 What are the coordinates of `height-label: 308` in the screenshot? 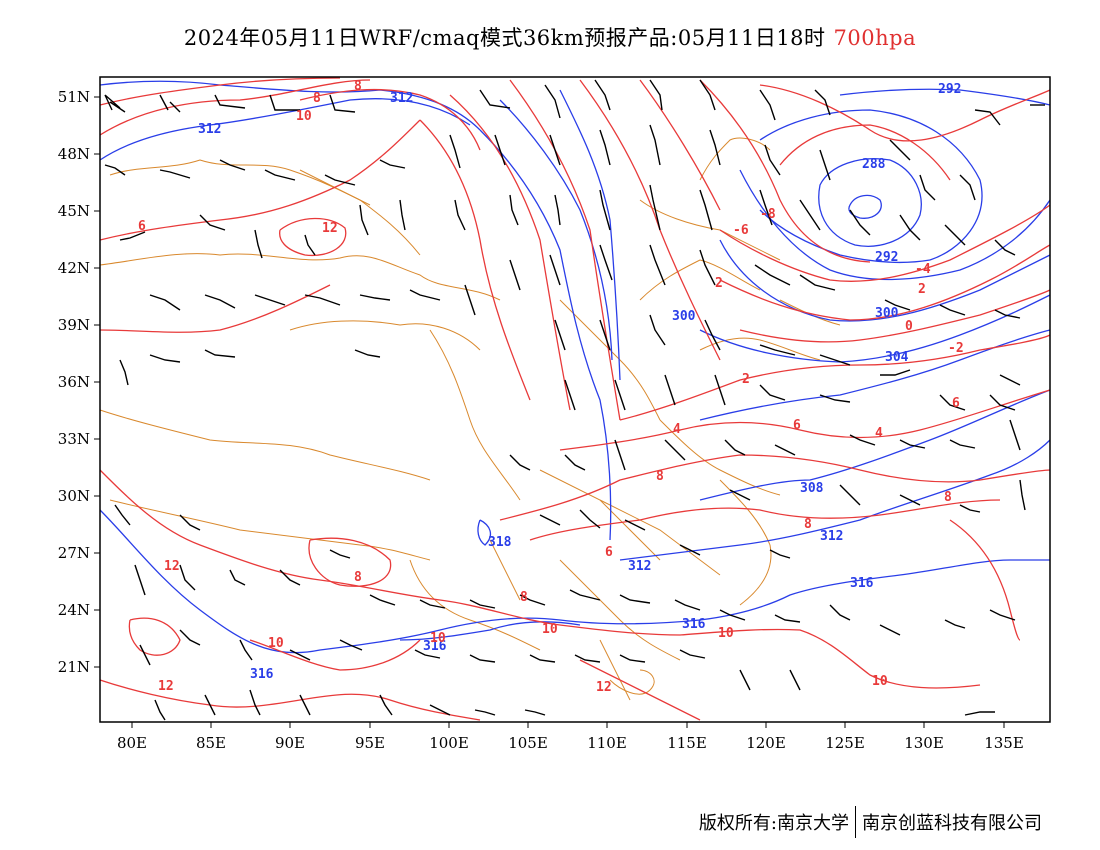 It's located at (812, 488).